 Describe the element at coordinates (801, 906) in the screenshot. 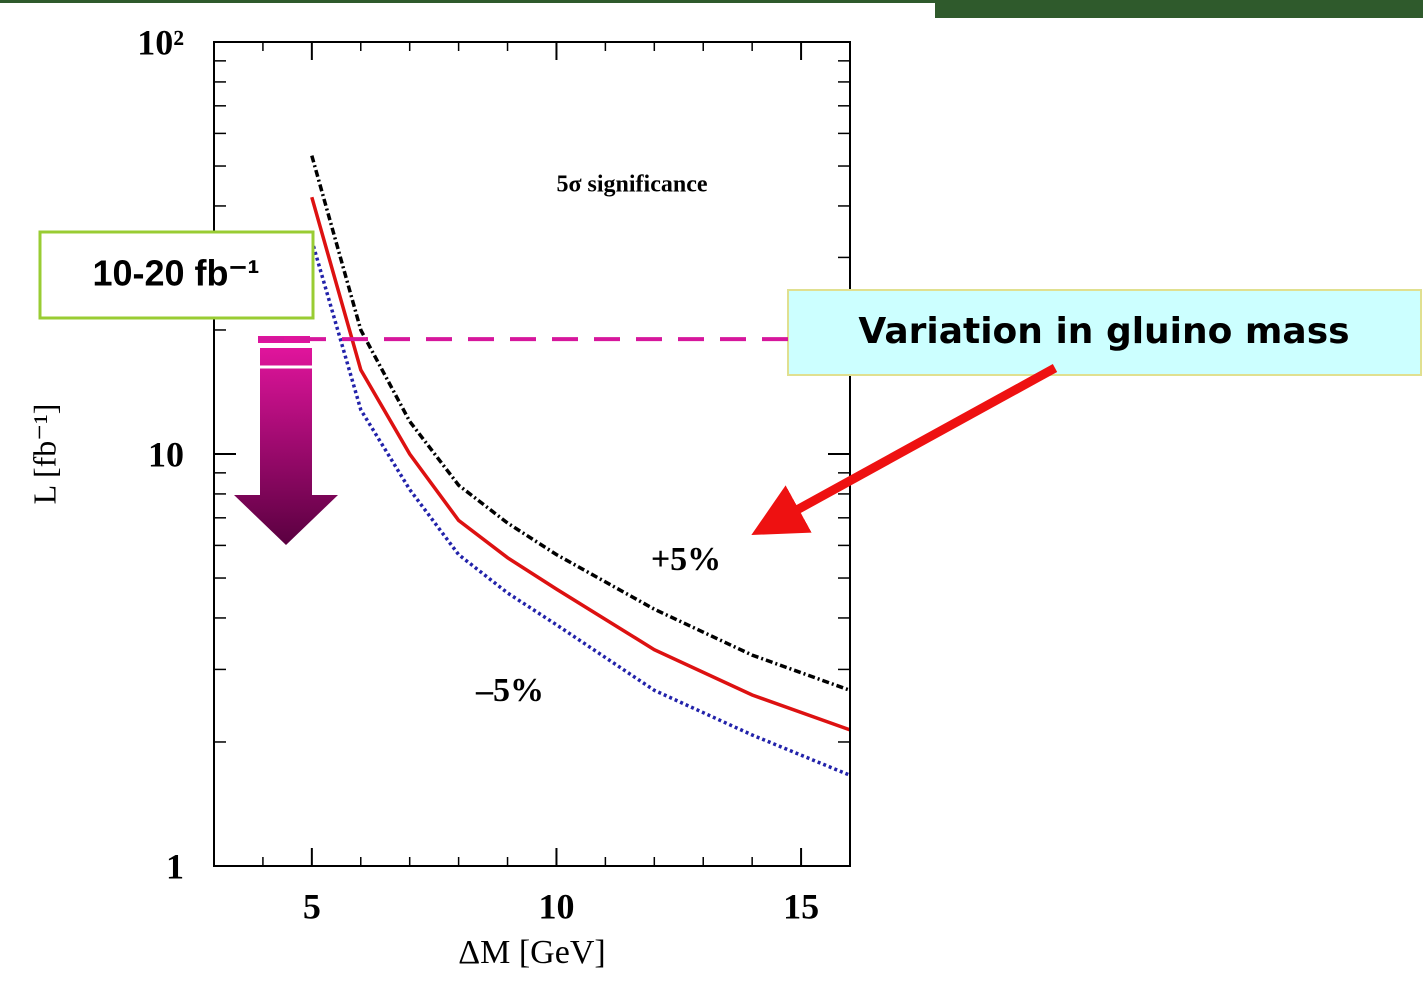

I see `x-tick-label: 15` at that location.